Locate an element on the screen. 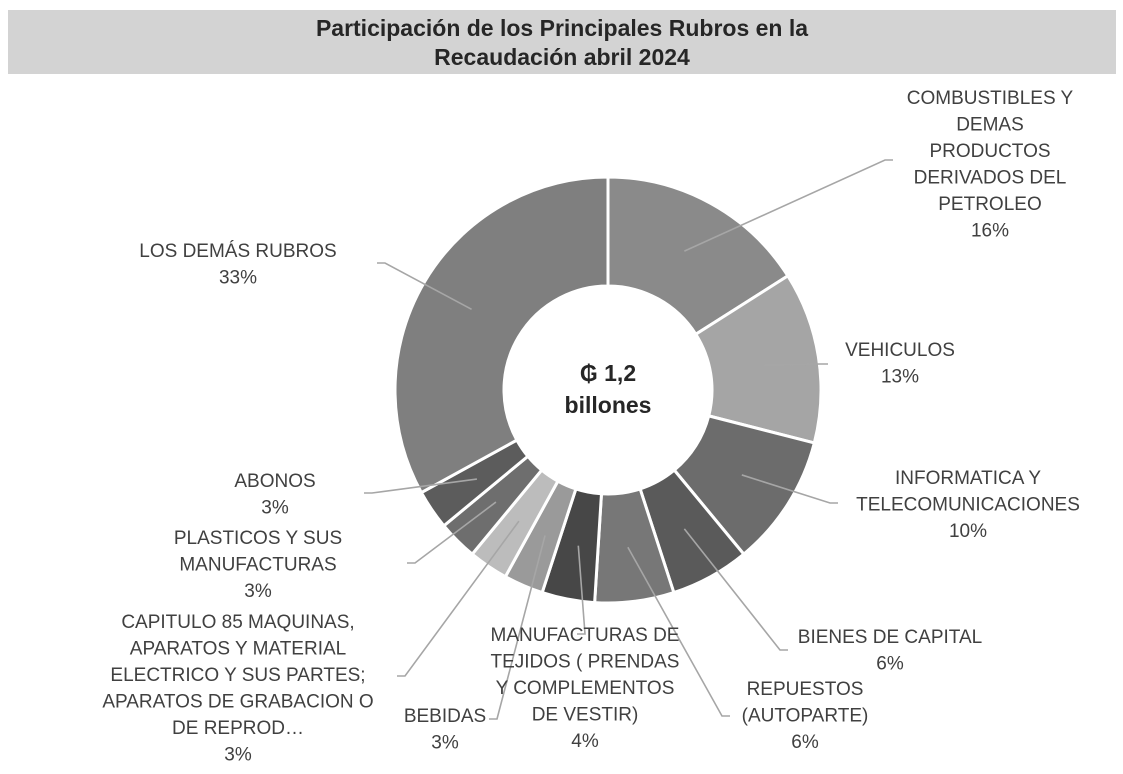 Image resolution: width=1123 pixels, height=774 pixels. center-label-amount: ₲ 1,2 is located at coordinates (608, 373).